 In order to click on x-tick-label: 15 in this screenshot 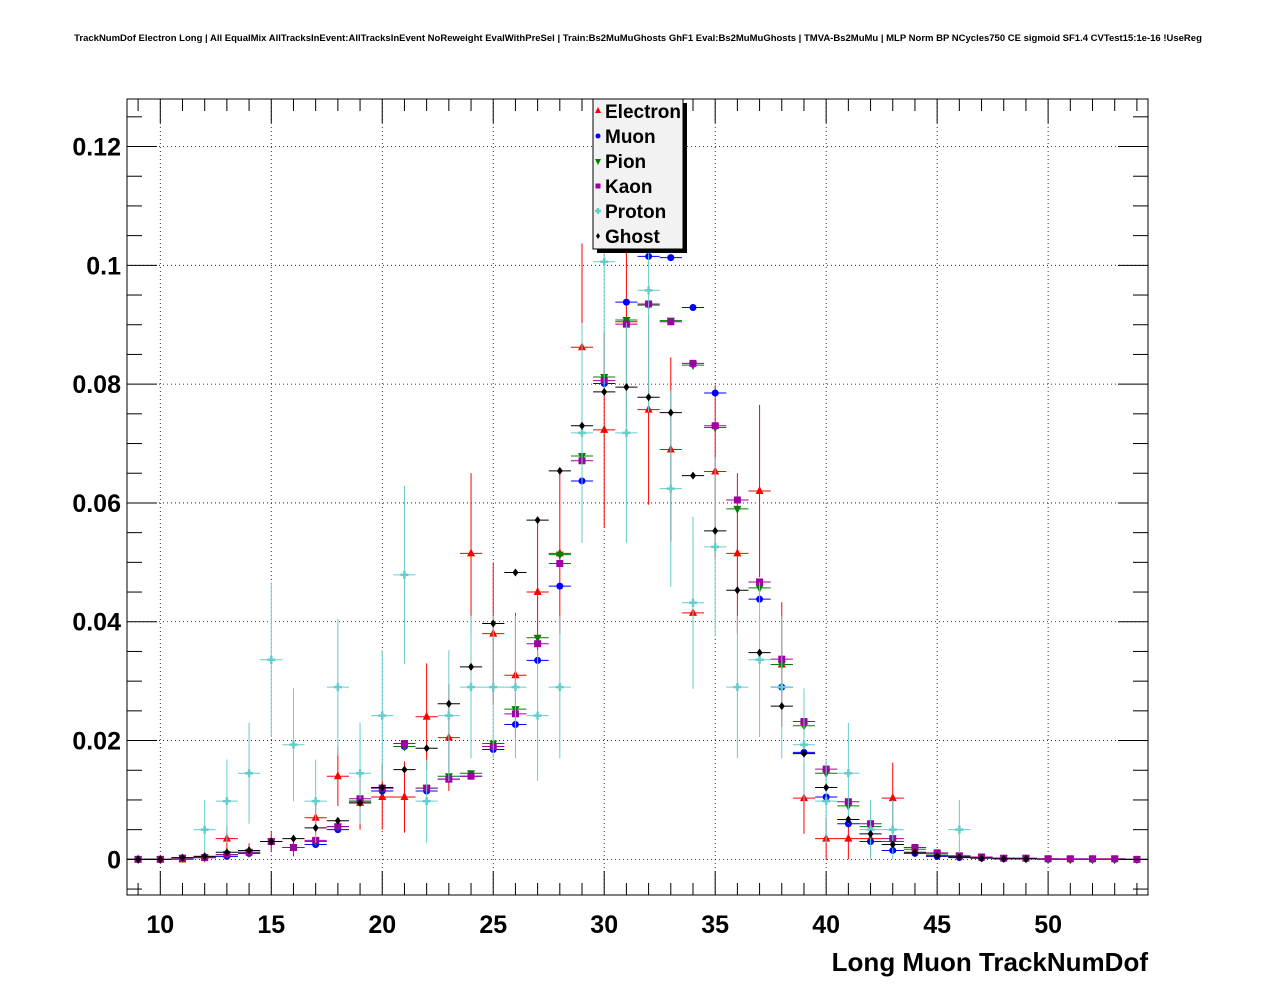, I will do `click(271, 925)`.